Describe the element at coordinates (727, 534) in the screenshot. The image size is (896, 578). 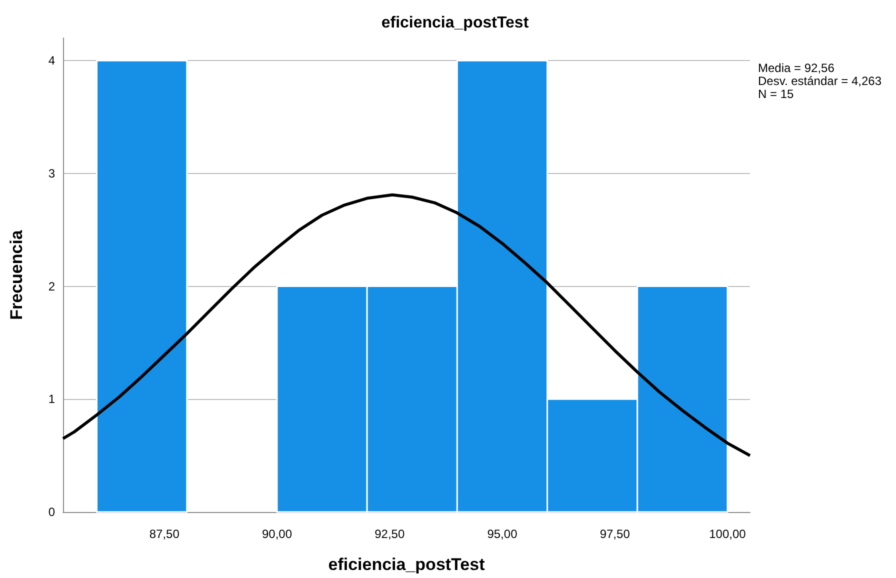
I see `x-tick-label: 100,00` at that location.